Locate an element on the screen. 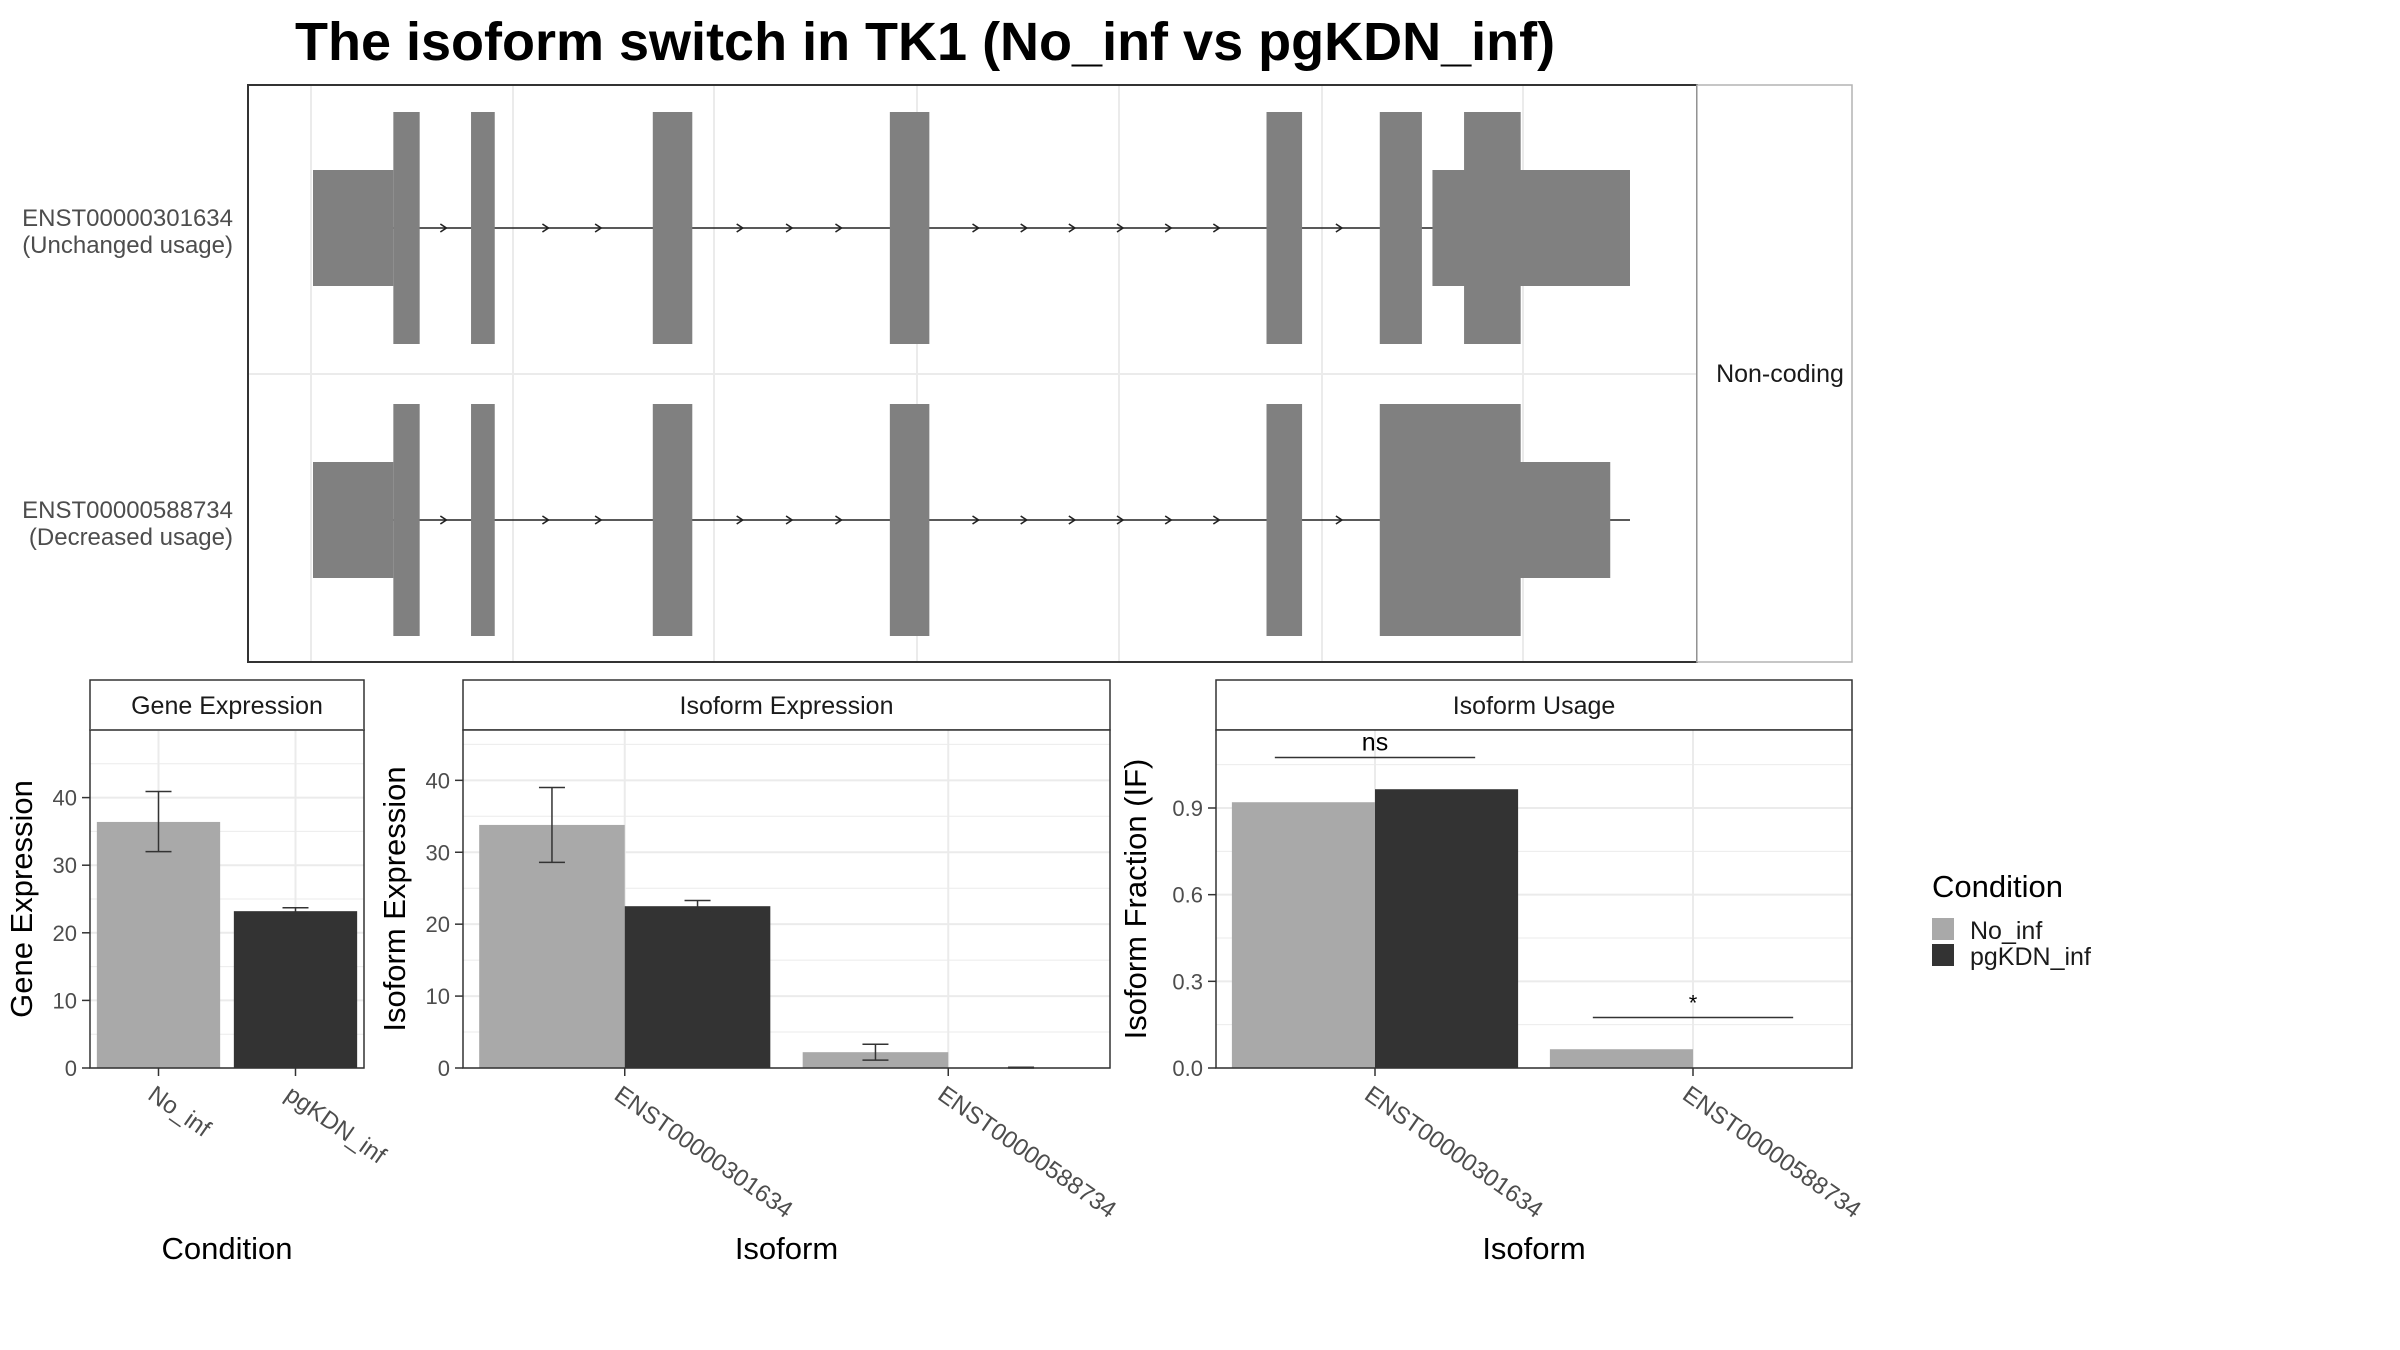  transcript-id-label: ENST00000301634 is located at coordinates (127, 218).